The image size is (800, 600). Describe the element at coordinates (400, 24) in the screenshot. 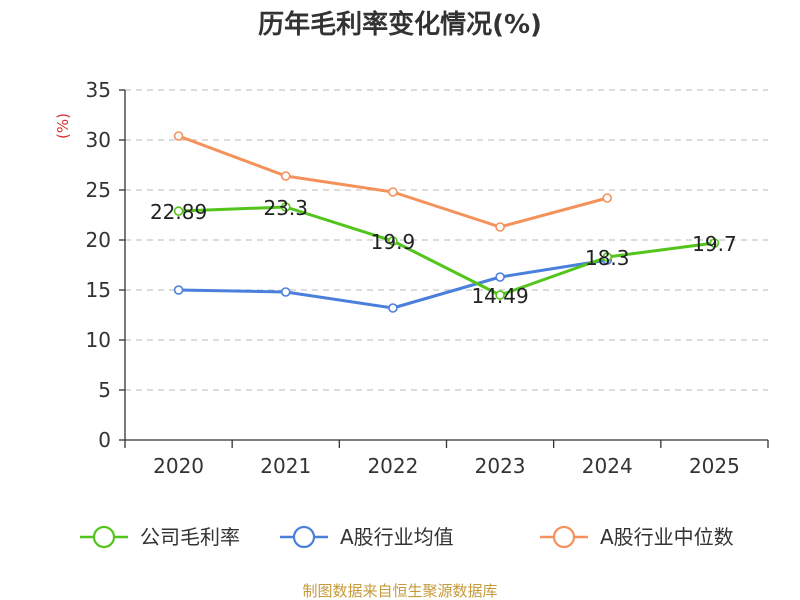

I see `chart-title: 历年毛利率变化情况(%)` at that location.